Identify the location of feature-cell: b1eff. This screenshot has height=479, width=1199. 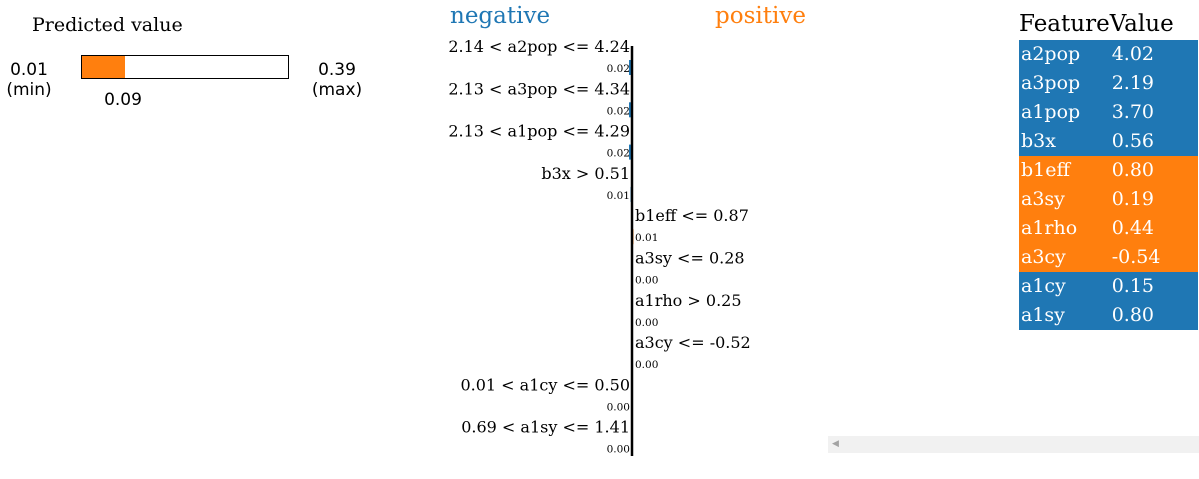
(1045, 170).